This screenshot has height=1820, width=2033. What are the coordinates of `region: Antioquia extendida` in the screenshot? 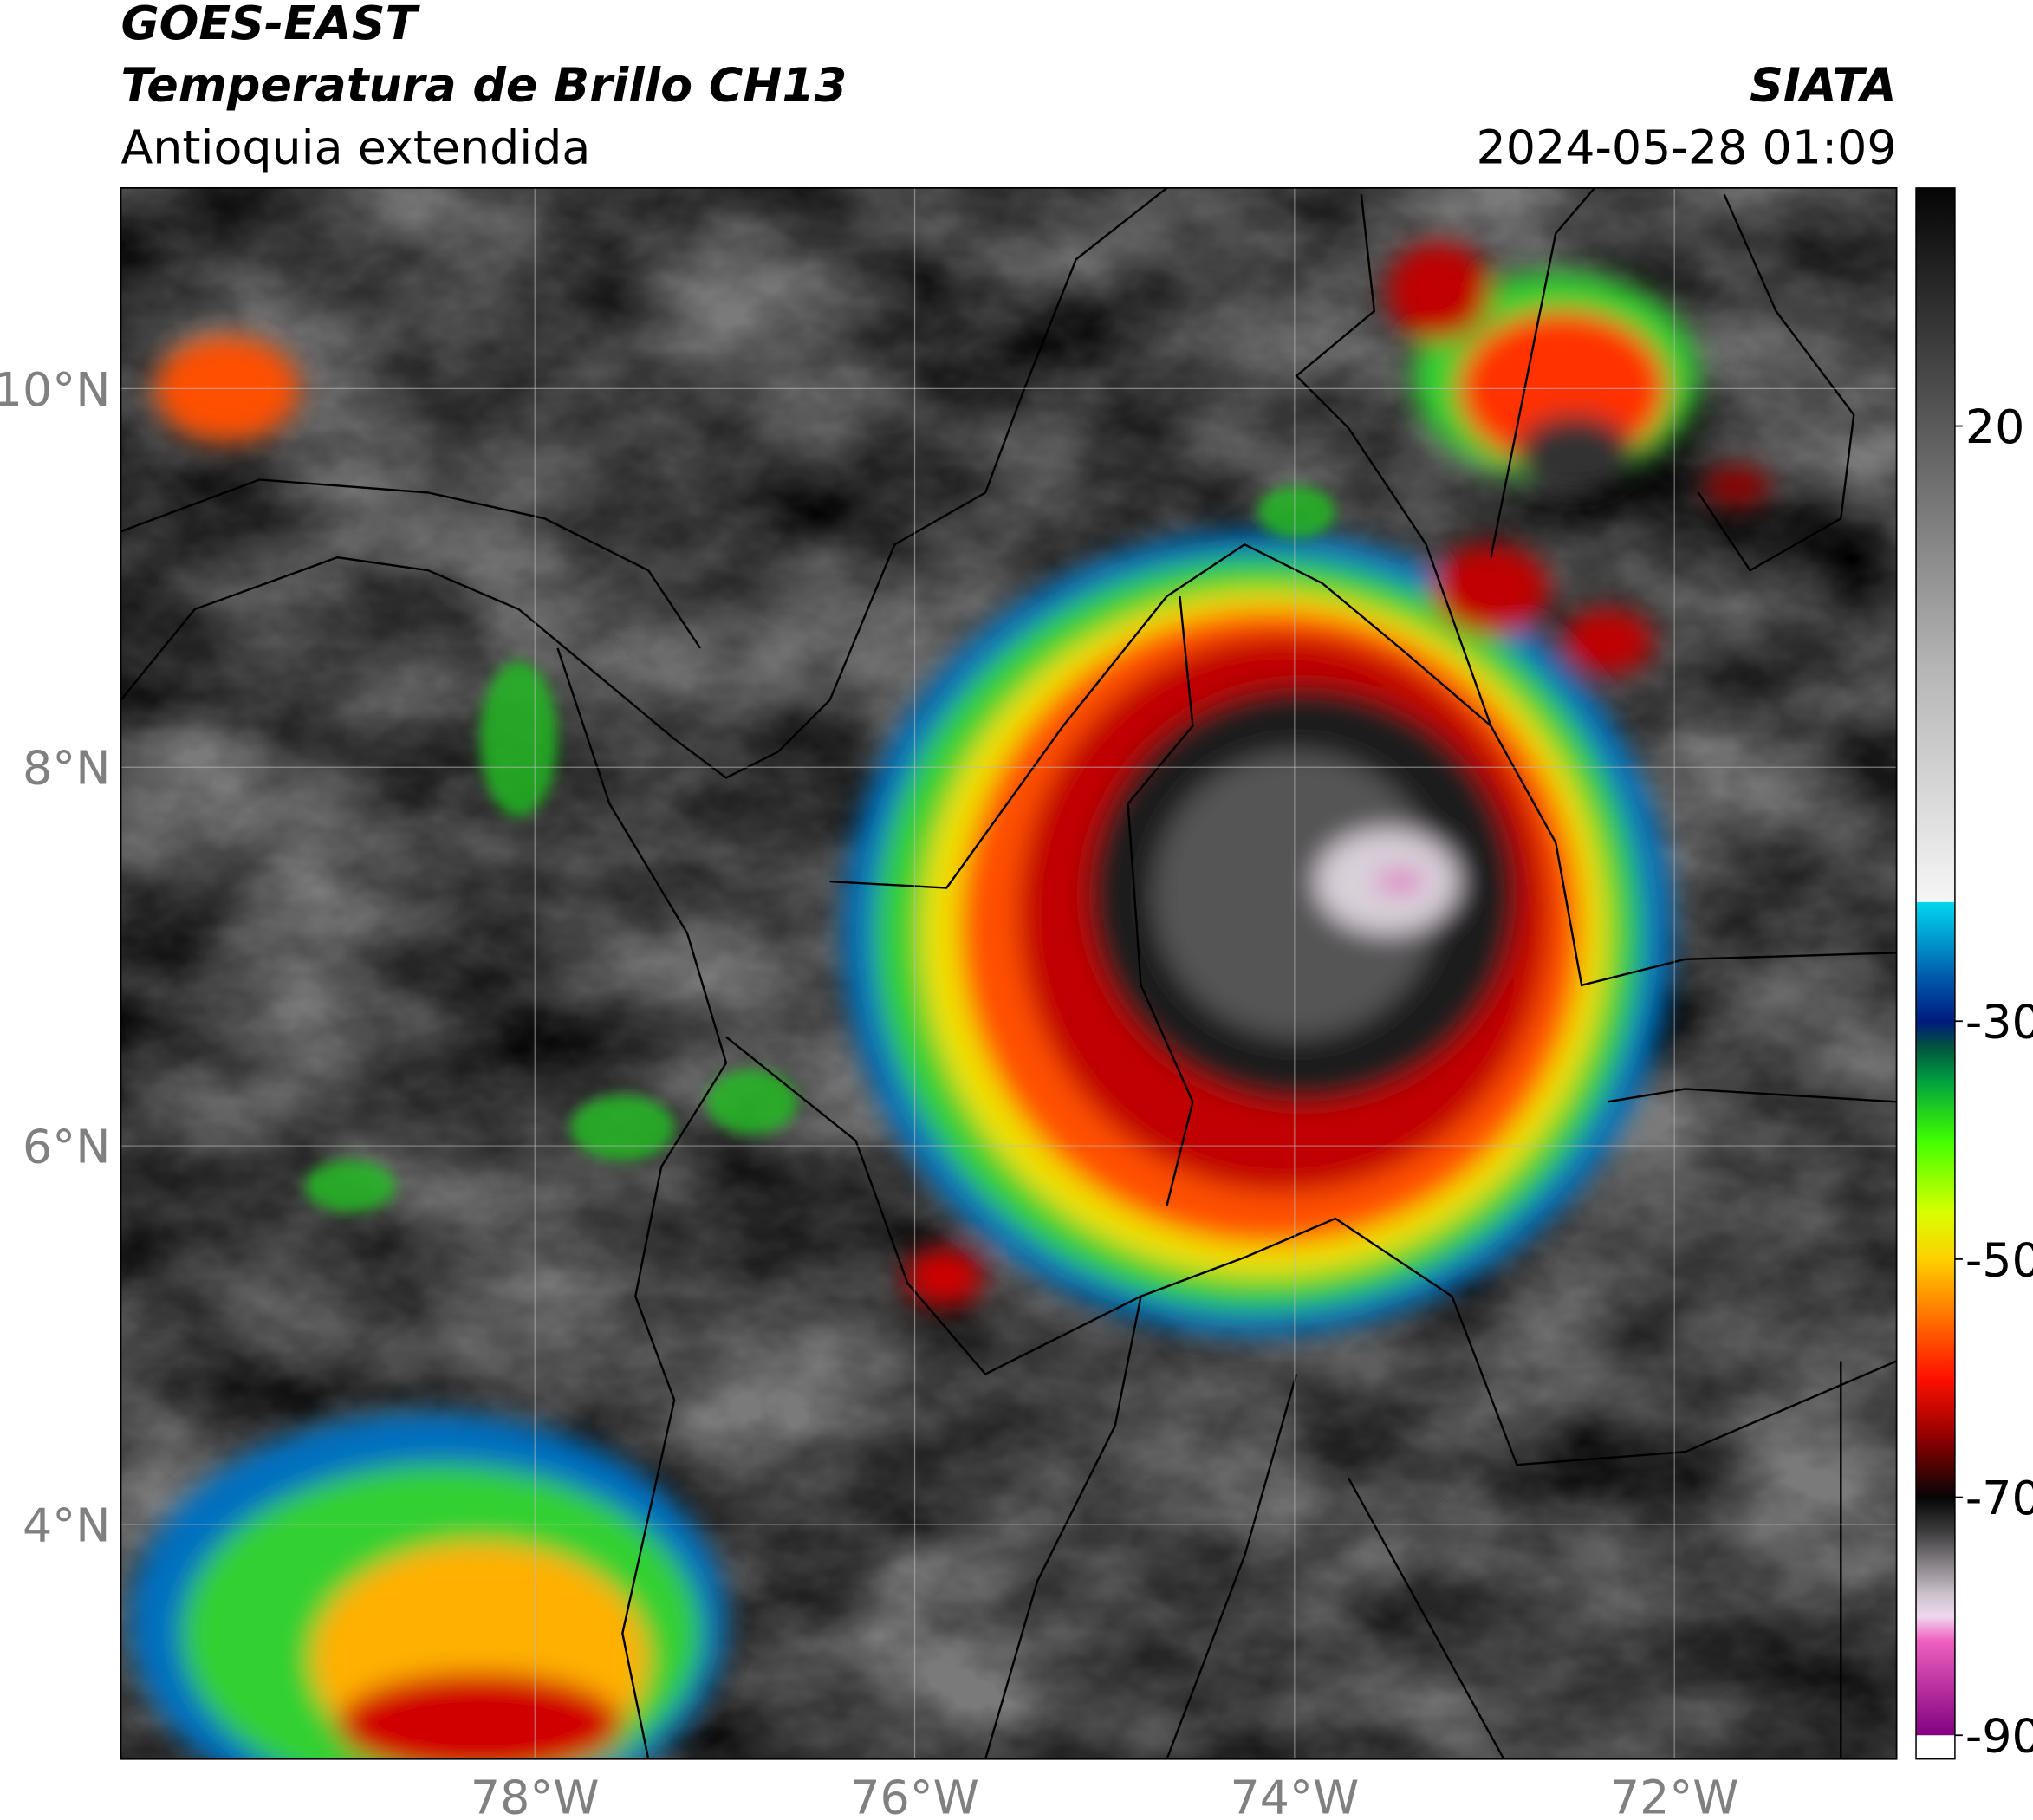 It's located at (355, 147).